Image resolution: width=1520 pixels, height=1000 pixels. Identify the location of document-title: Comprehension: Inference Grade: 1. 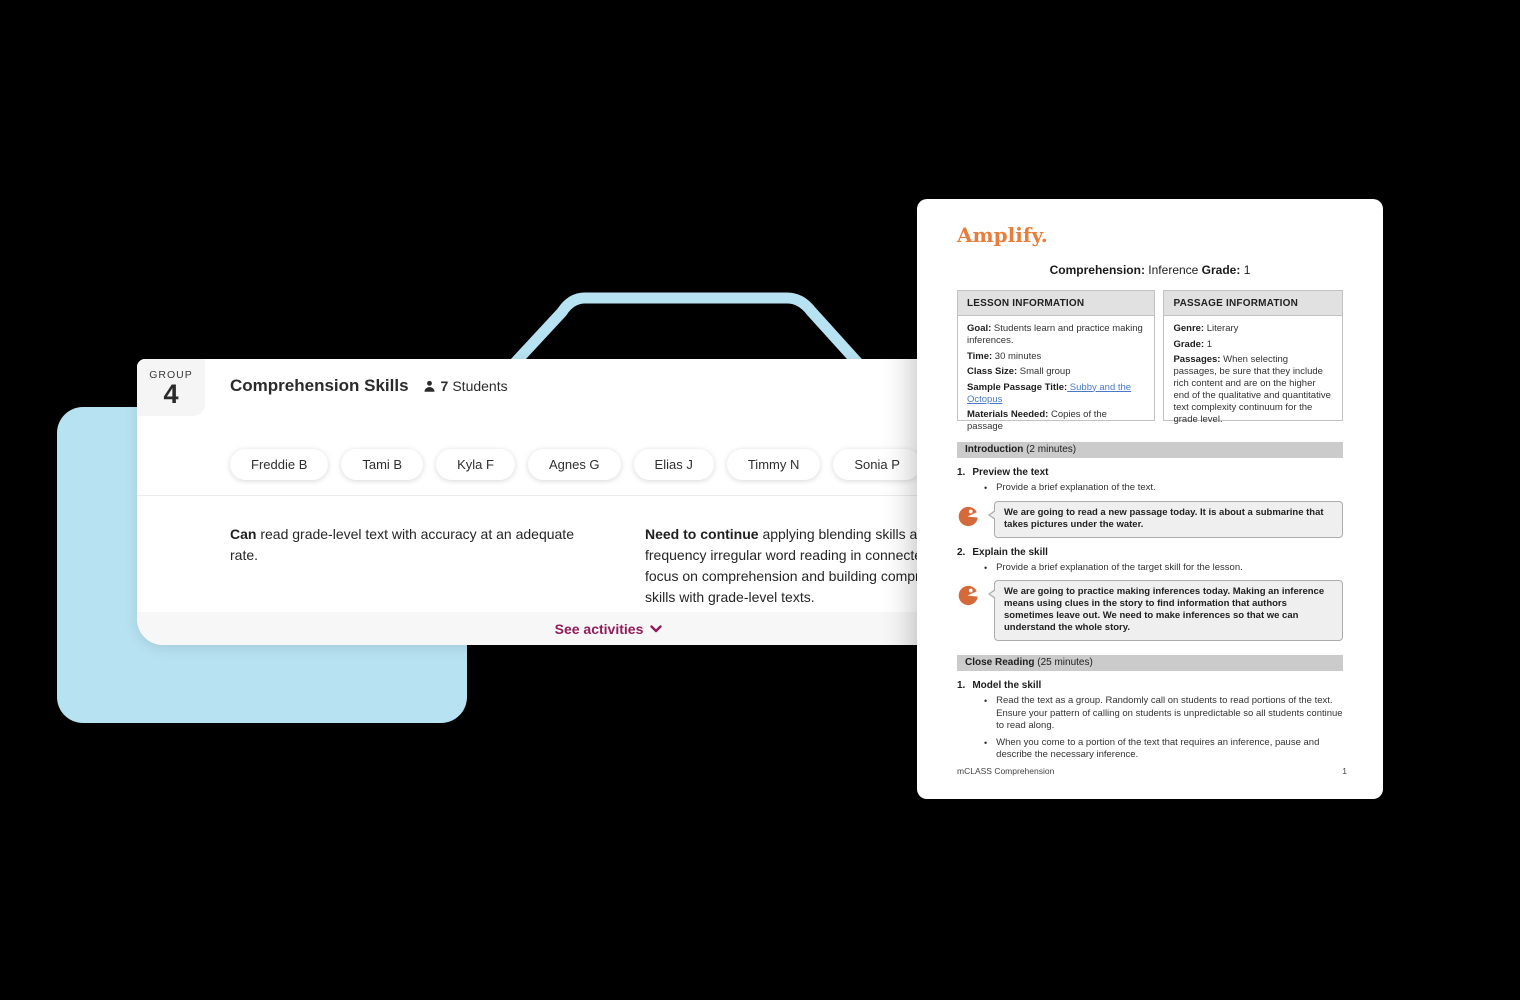
(1150, 270).